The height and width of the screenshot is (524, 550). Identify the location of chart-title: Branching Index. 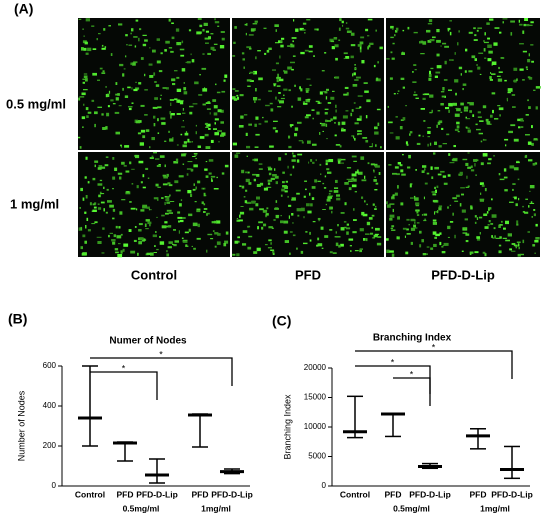
(412, 338).